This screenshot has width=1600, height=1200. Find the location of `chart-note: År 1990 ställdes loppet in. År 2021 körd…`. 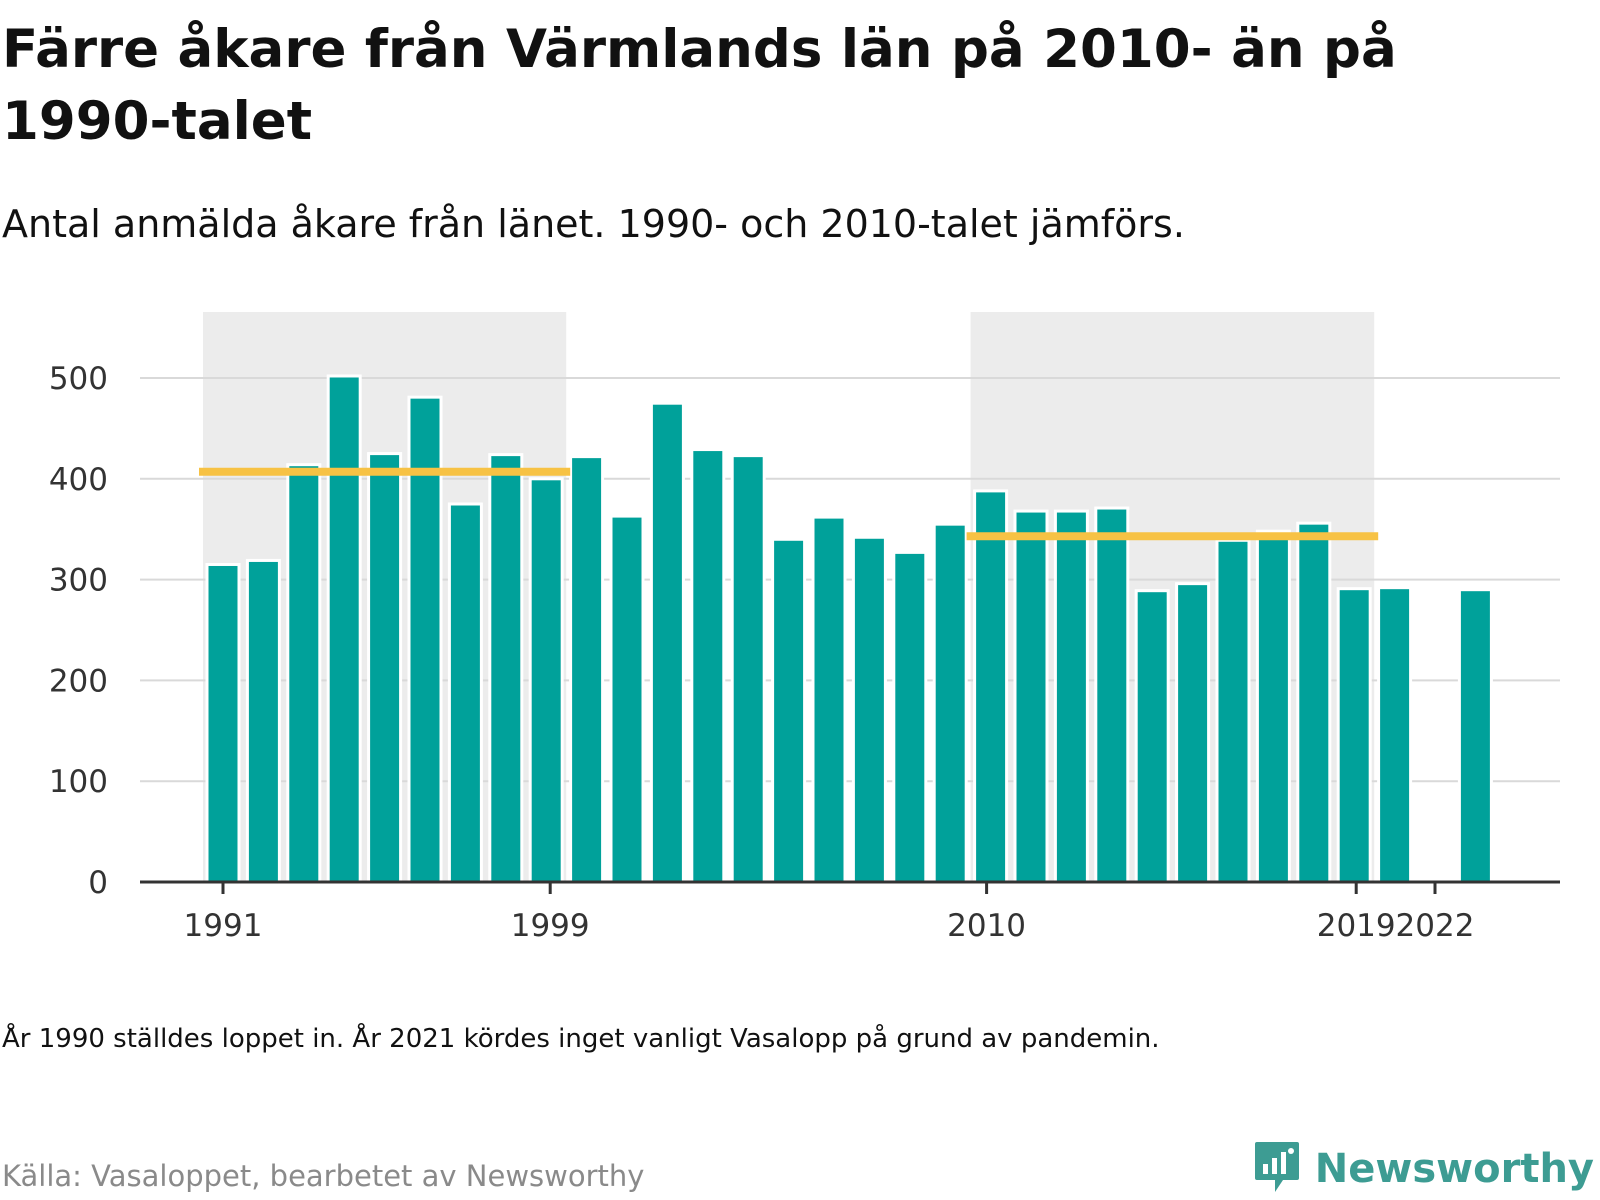

chart-note: År 1990 ställdes loppet in. År 2021 körd… is located at coordinates (581, 1039).